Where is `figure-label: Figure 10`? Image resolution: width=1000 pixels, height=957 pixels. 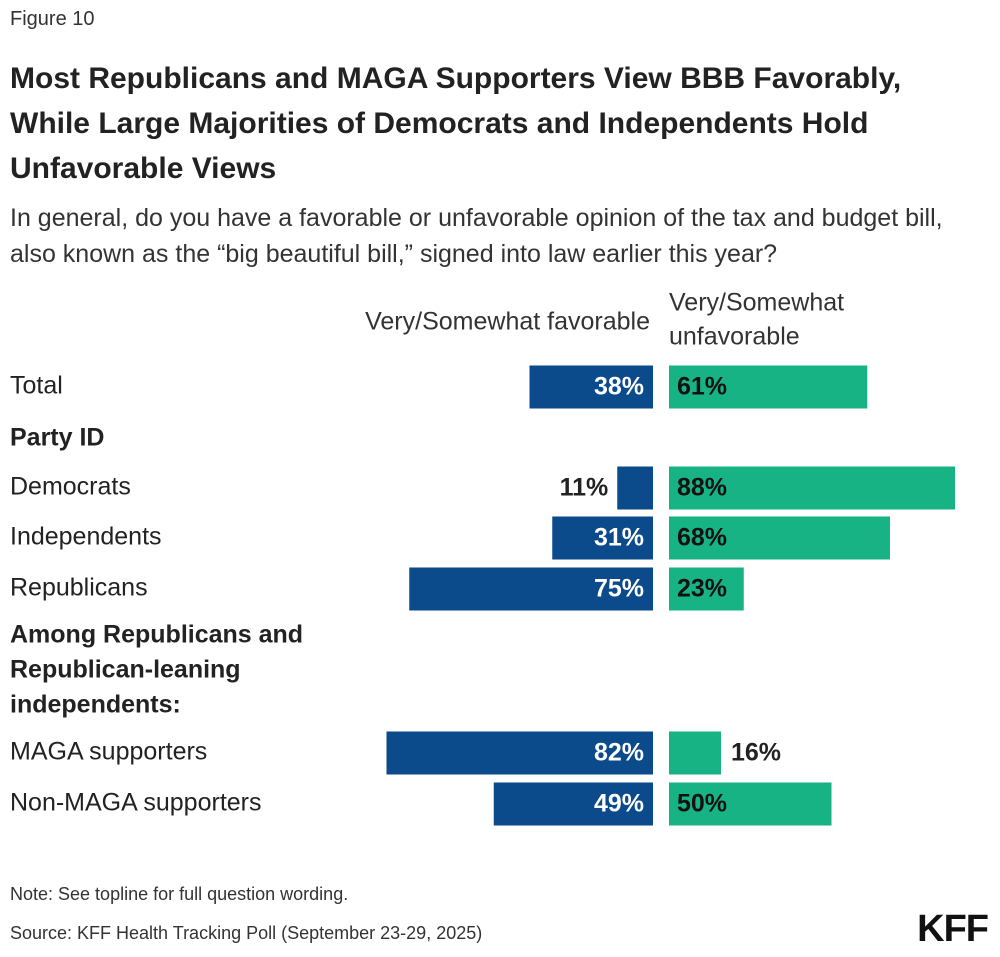 figure-label: Figure 10 is located at coordinates (52, 19).